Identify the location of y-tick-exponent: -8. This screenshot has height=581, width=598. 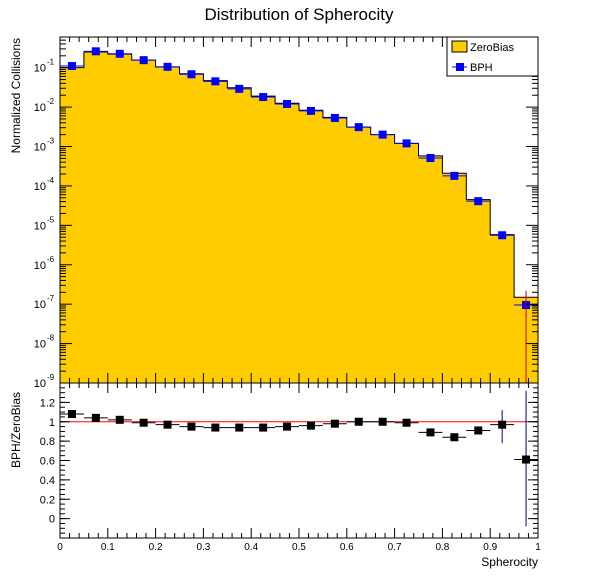
(51, 338).